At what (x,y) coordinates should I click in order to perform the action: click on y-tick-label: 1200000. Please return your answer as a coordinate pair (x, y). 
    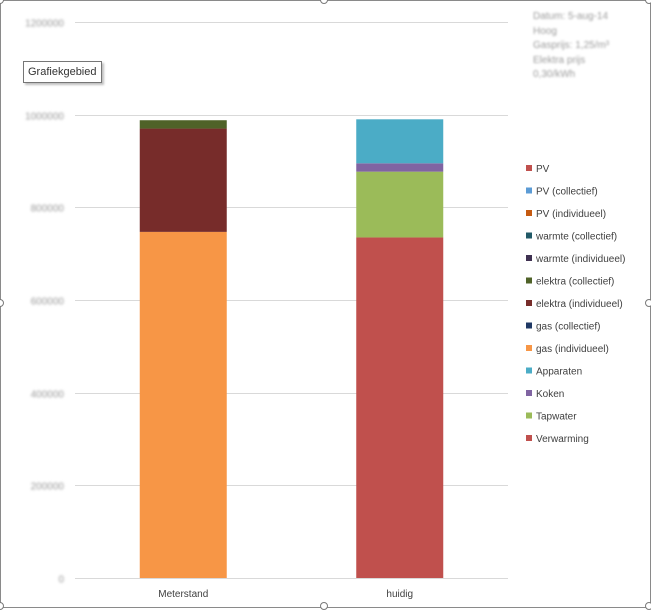
    Looking at the image, I should click on (44, 24).